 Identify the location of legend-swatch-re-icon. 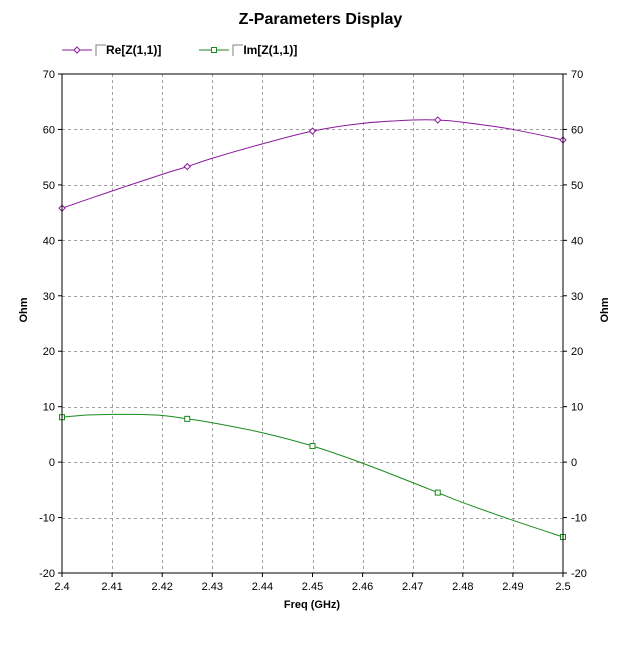
(84, 50).